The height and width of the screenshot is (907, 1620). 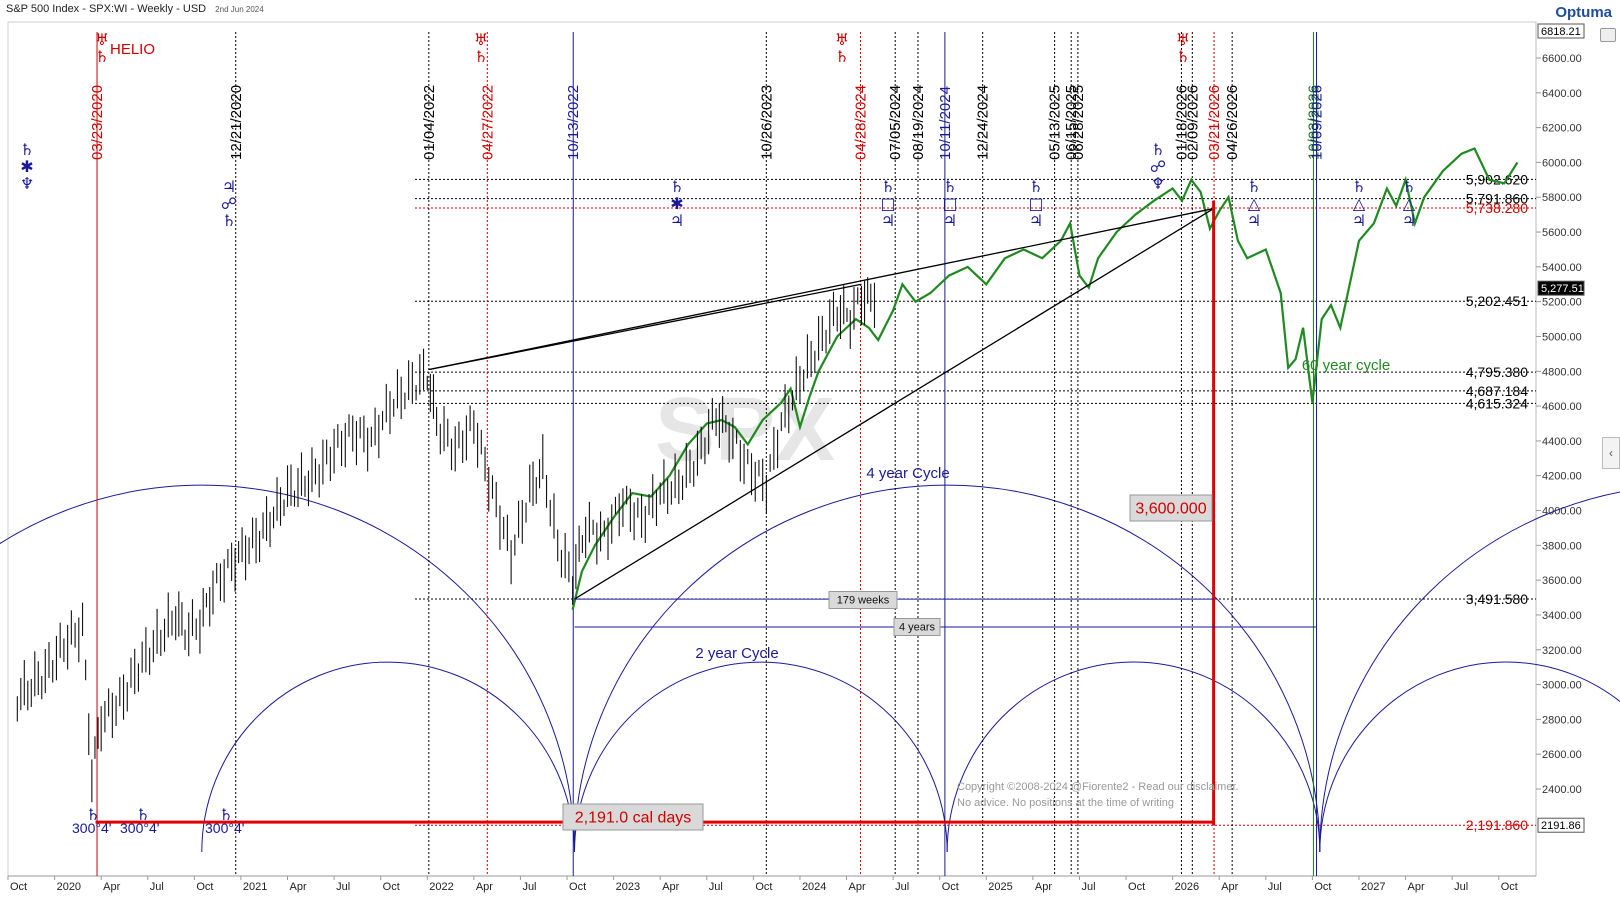 I want to click on x-tick-label: 2026, so click(x=1187, y=887).